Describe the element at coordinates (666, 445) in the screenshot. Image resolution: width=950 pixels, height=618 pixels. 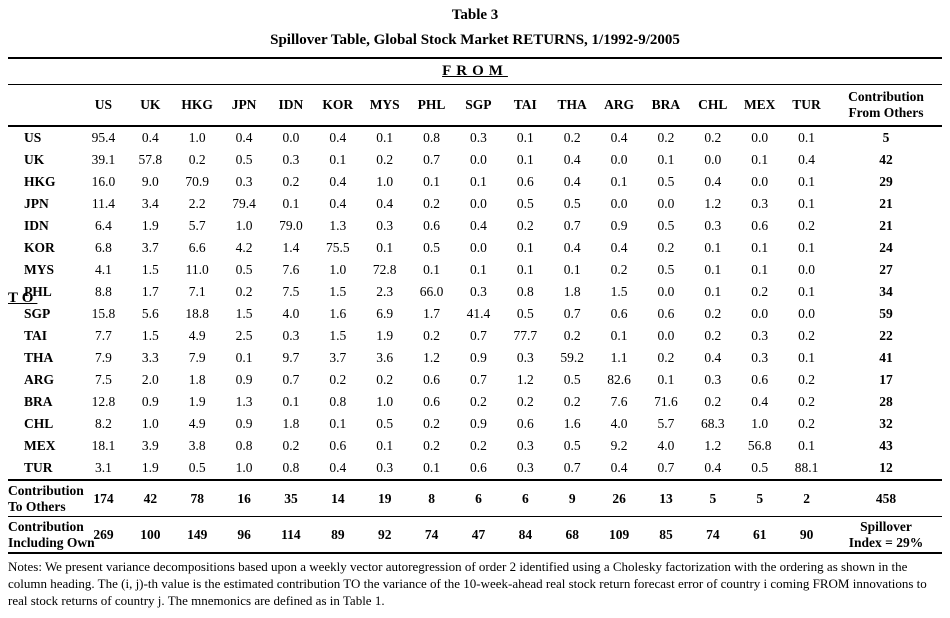
I see `cell-mex-bra: 4.0` at that location.